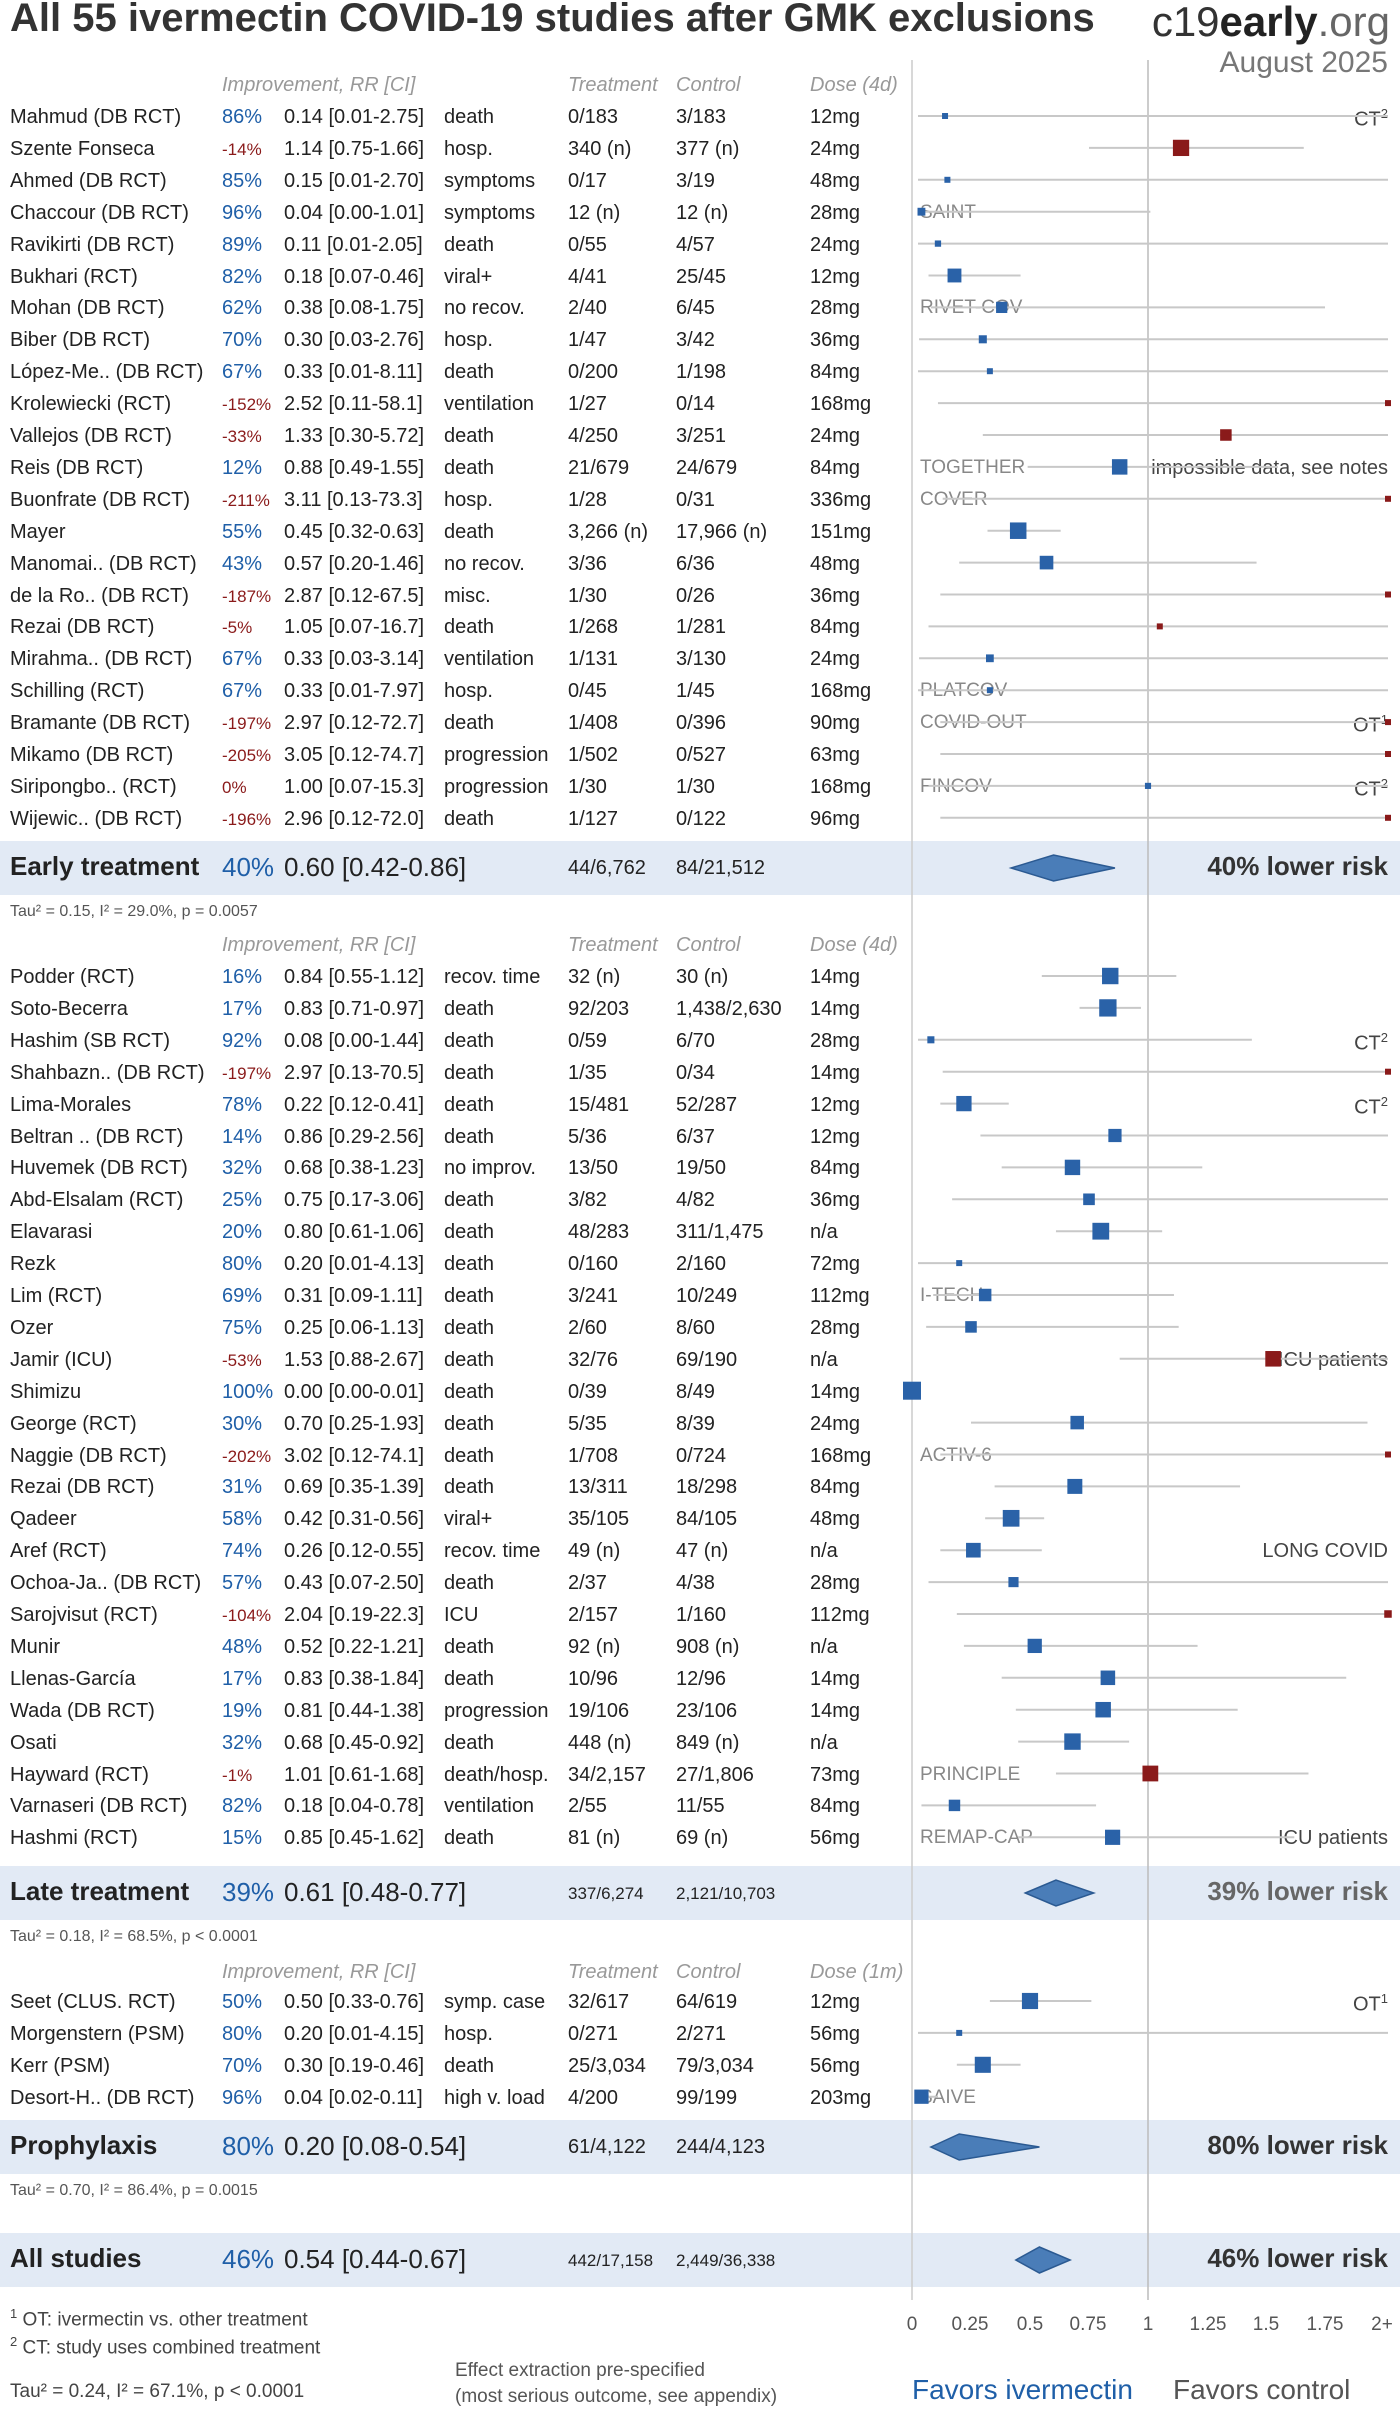 Image resolution: width=1400 pixels, height=2413 pixels. I want to click on summary-stats: Tau² = 0.18, I² = 68.5%, p < 0.0001, so click(134, 1936).